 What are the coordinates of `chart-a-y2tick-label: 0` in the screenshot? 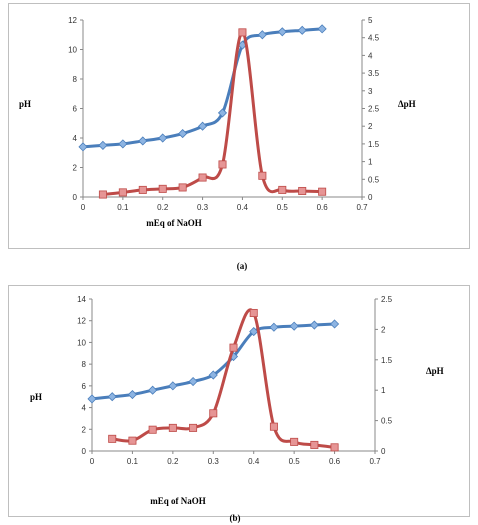 It's located at (370, 197).